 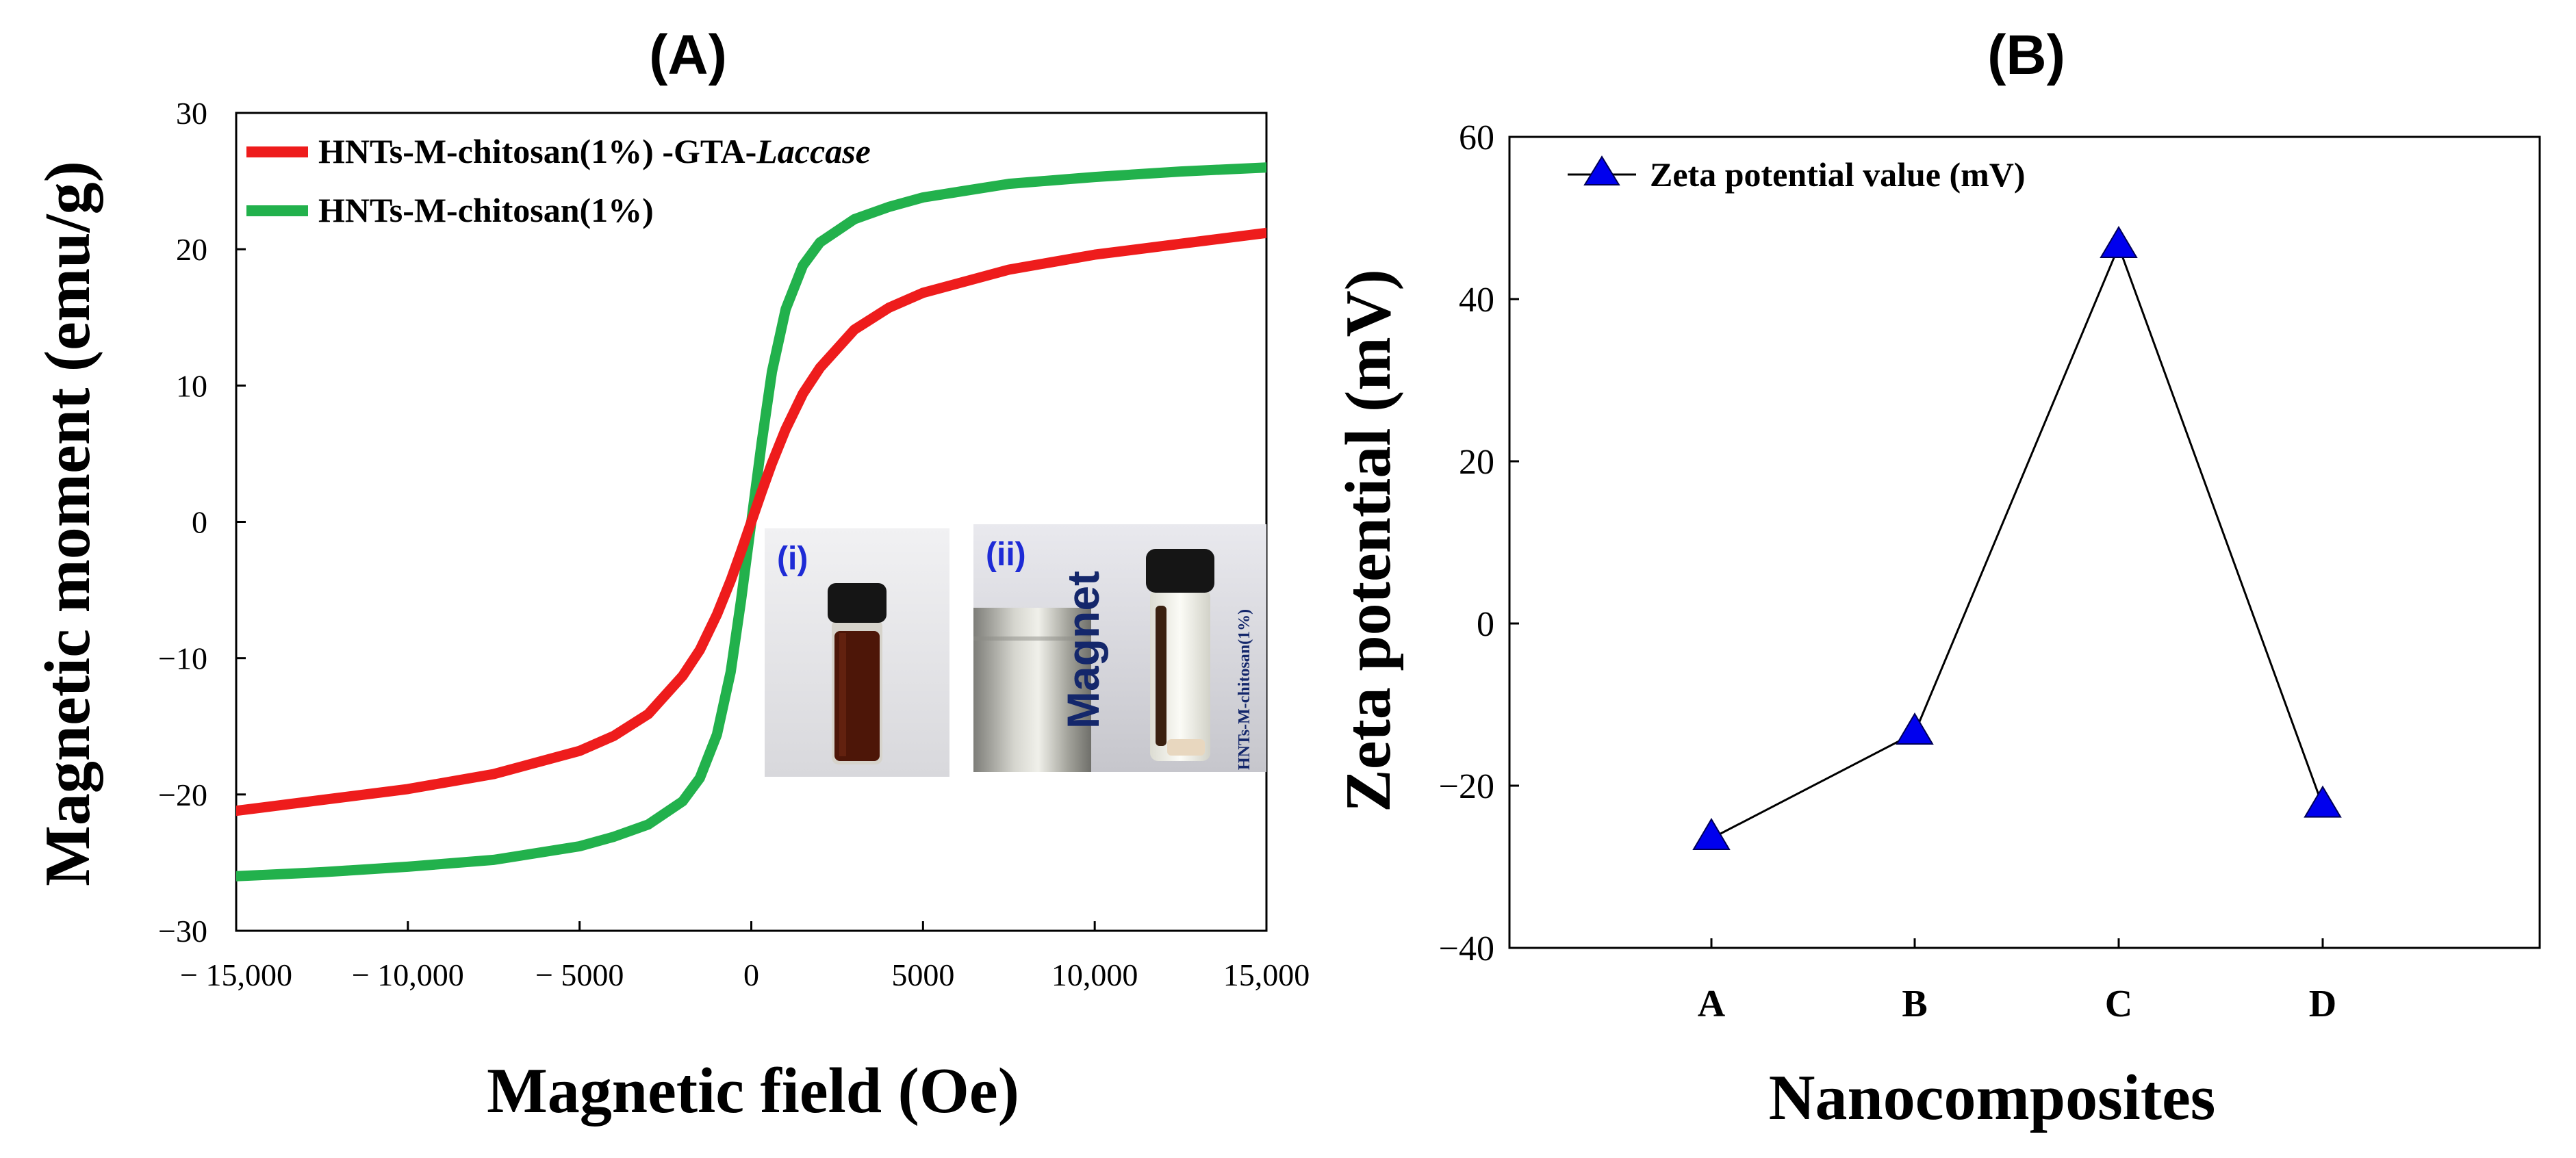 What do you see at coordinates (814, 151) in the screenshot?
I see `legend-label-laccase-italic: Laccase` at bounding box center [814, 151].